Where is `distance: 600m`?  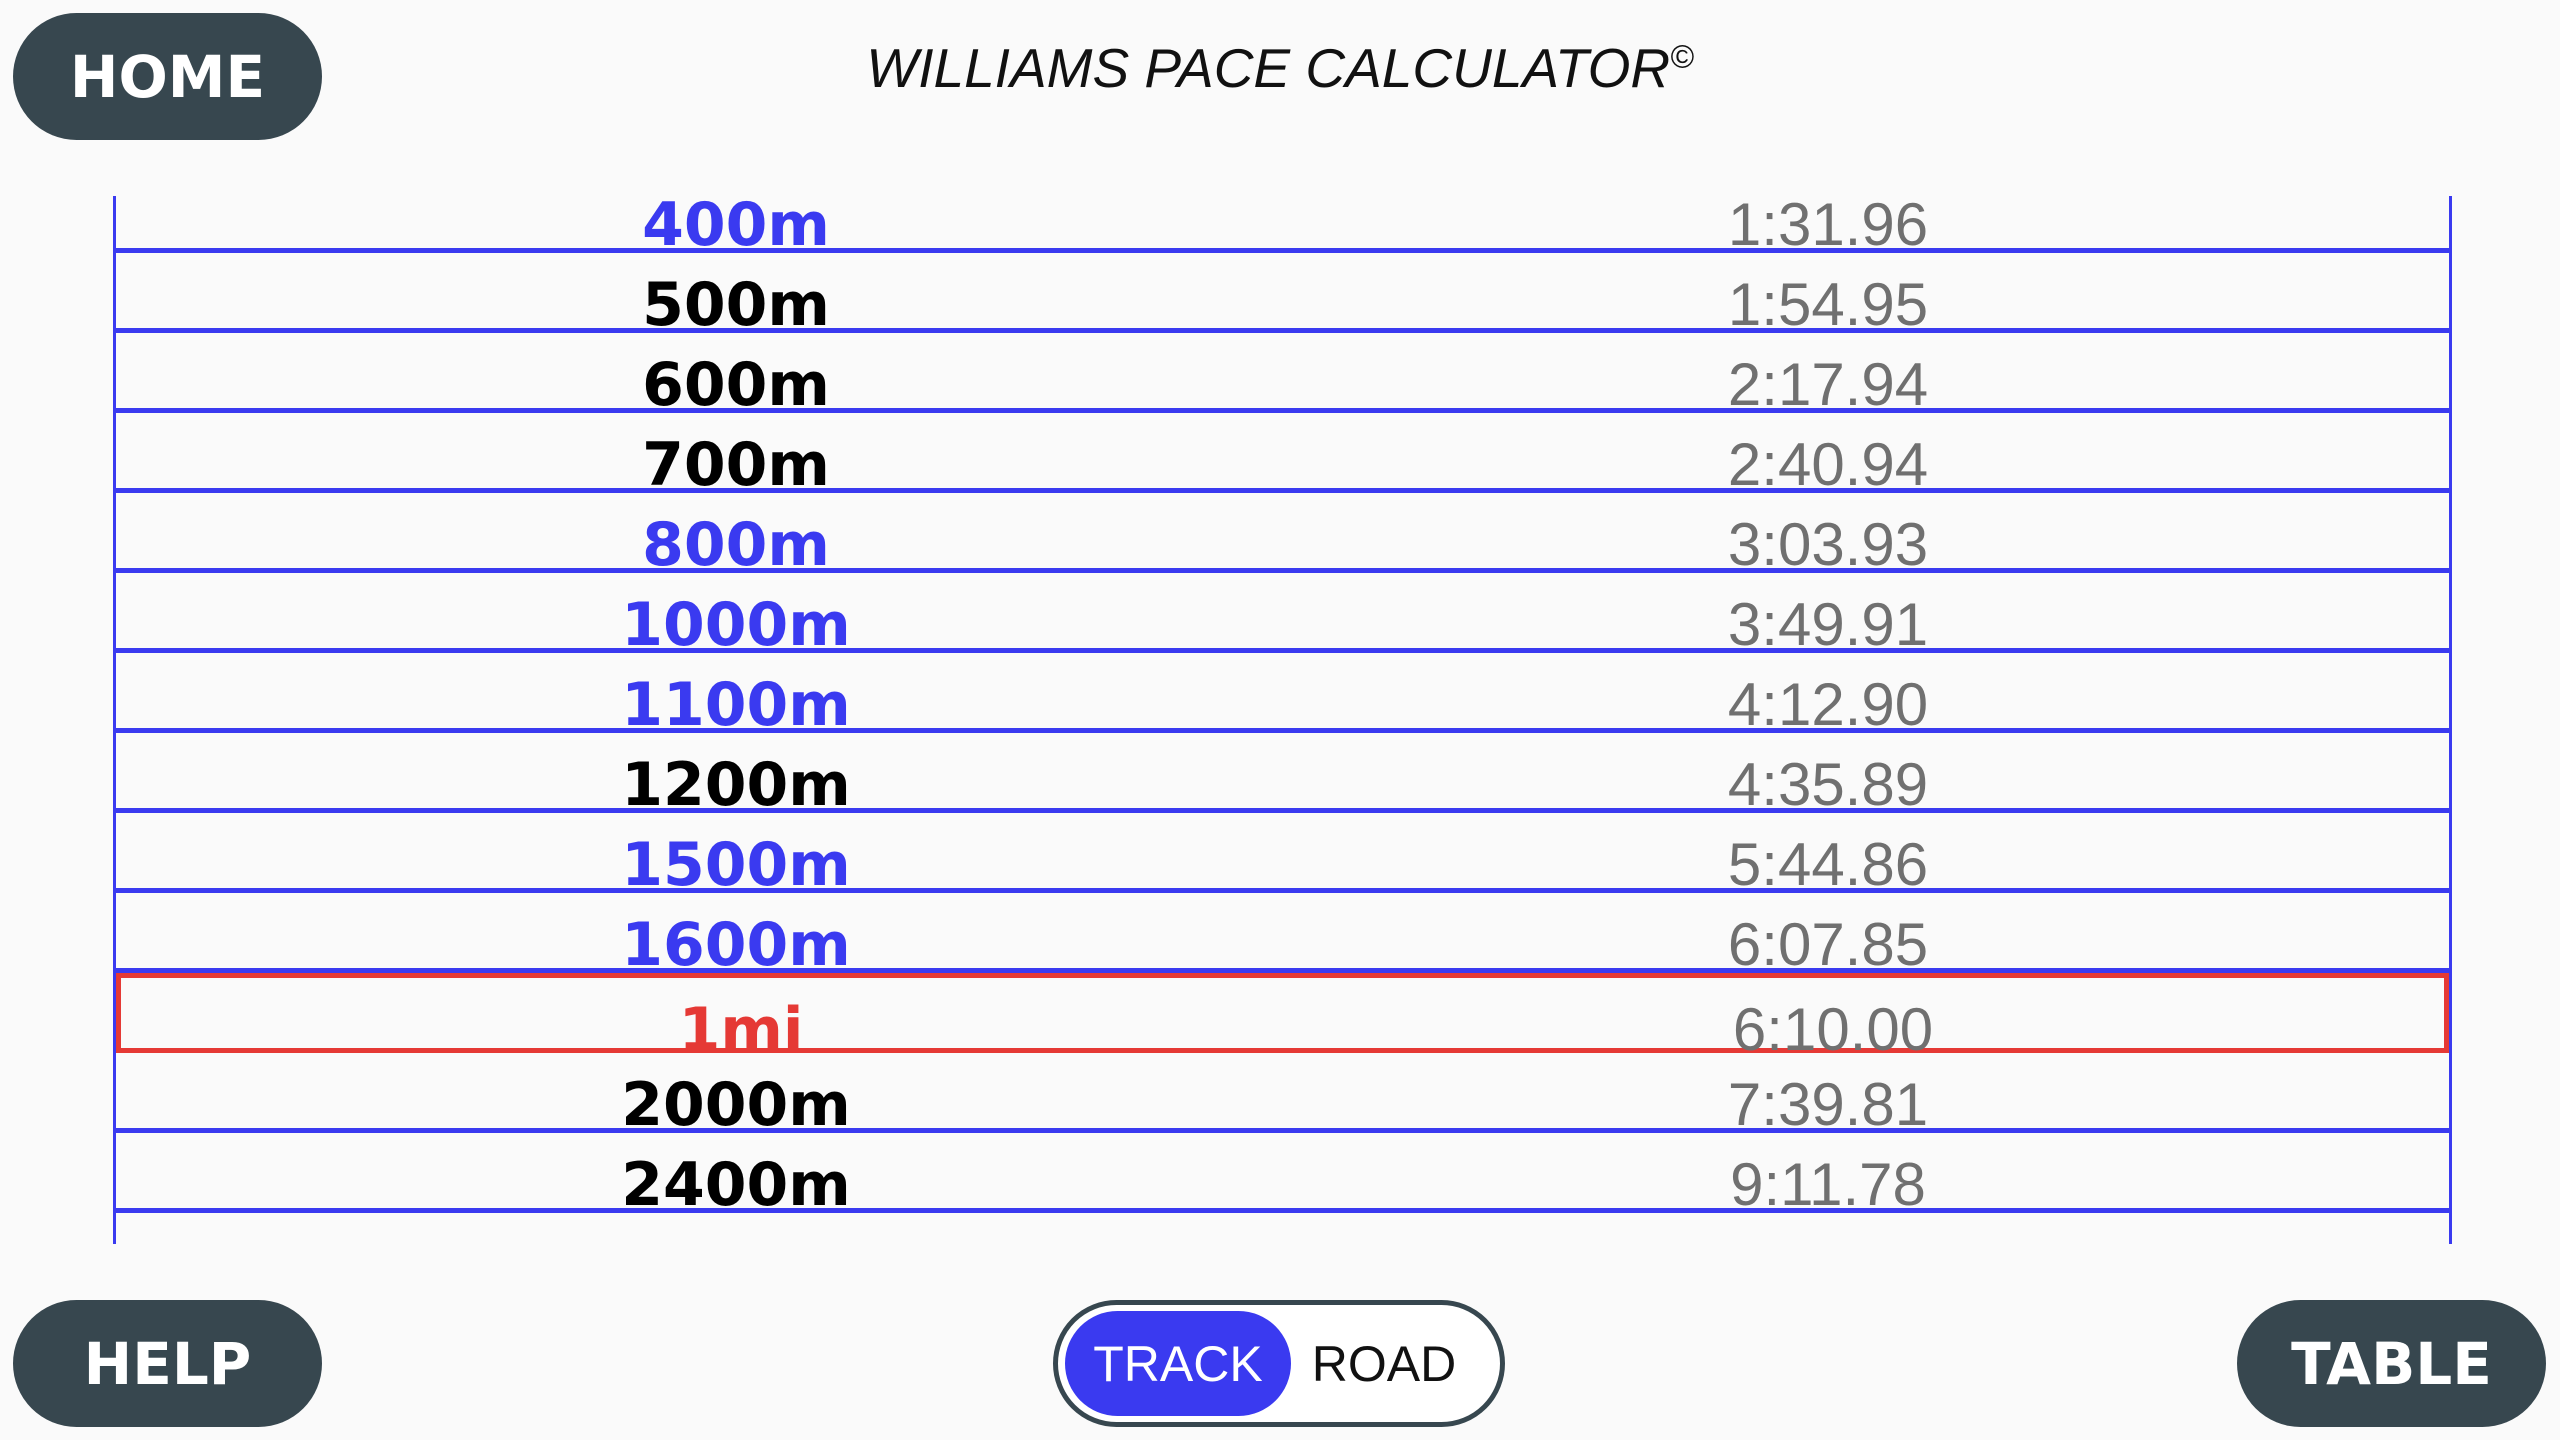 distance: 600m is located at coordinates (736, 385).